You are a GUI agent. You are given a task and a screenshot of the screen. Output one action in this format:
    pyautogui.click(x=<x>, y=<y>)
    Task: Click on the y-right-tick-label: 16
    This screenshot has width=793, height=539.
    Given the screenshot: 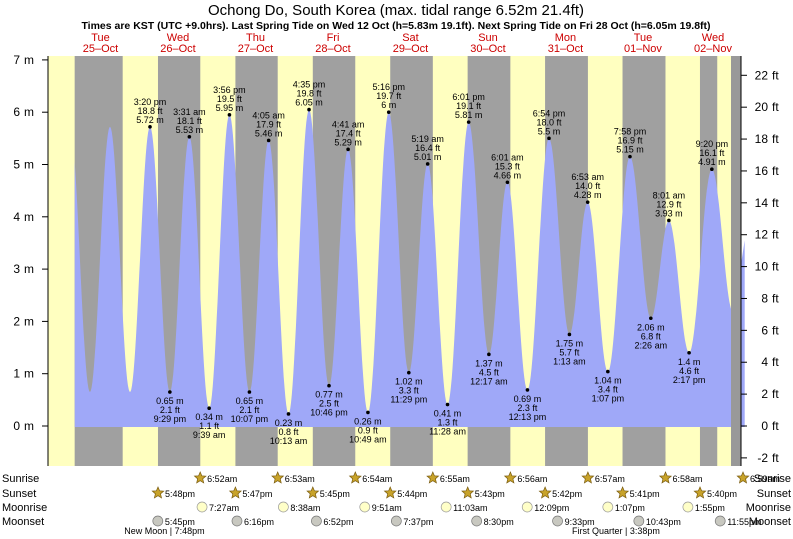 What is the action you would take?
    pyautogui.click(x=762, y=171)
    